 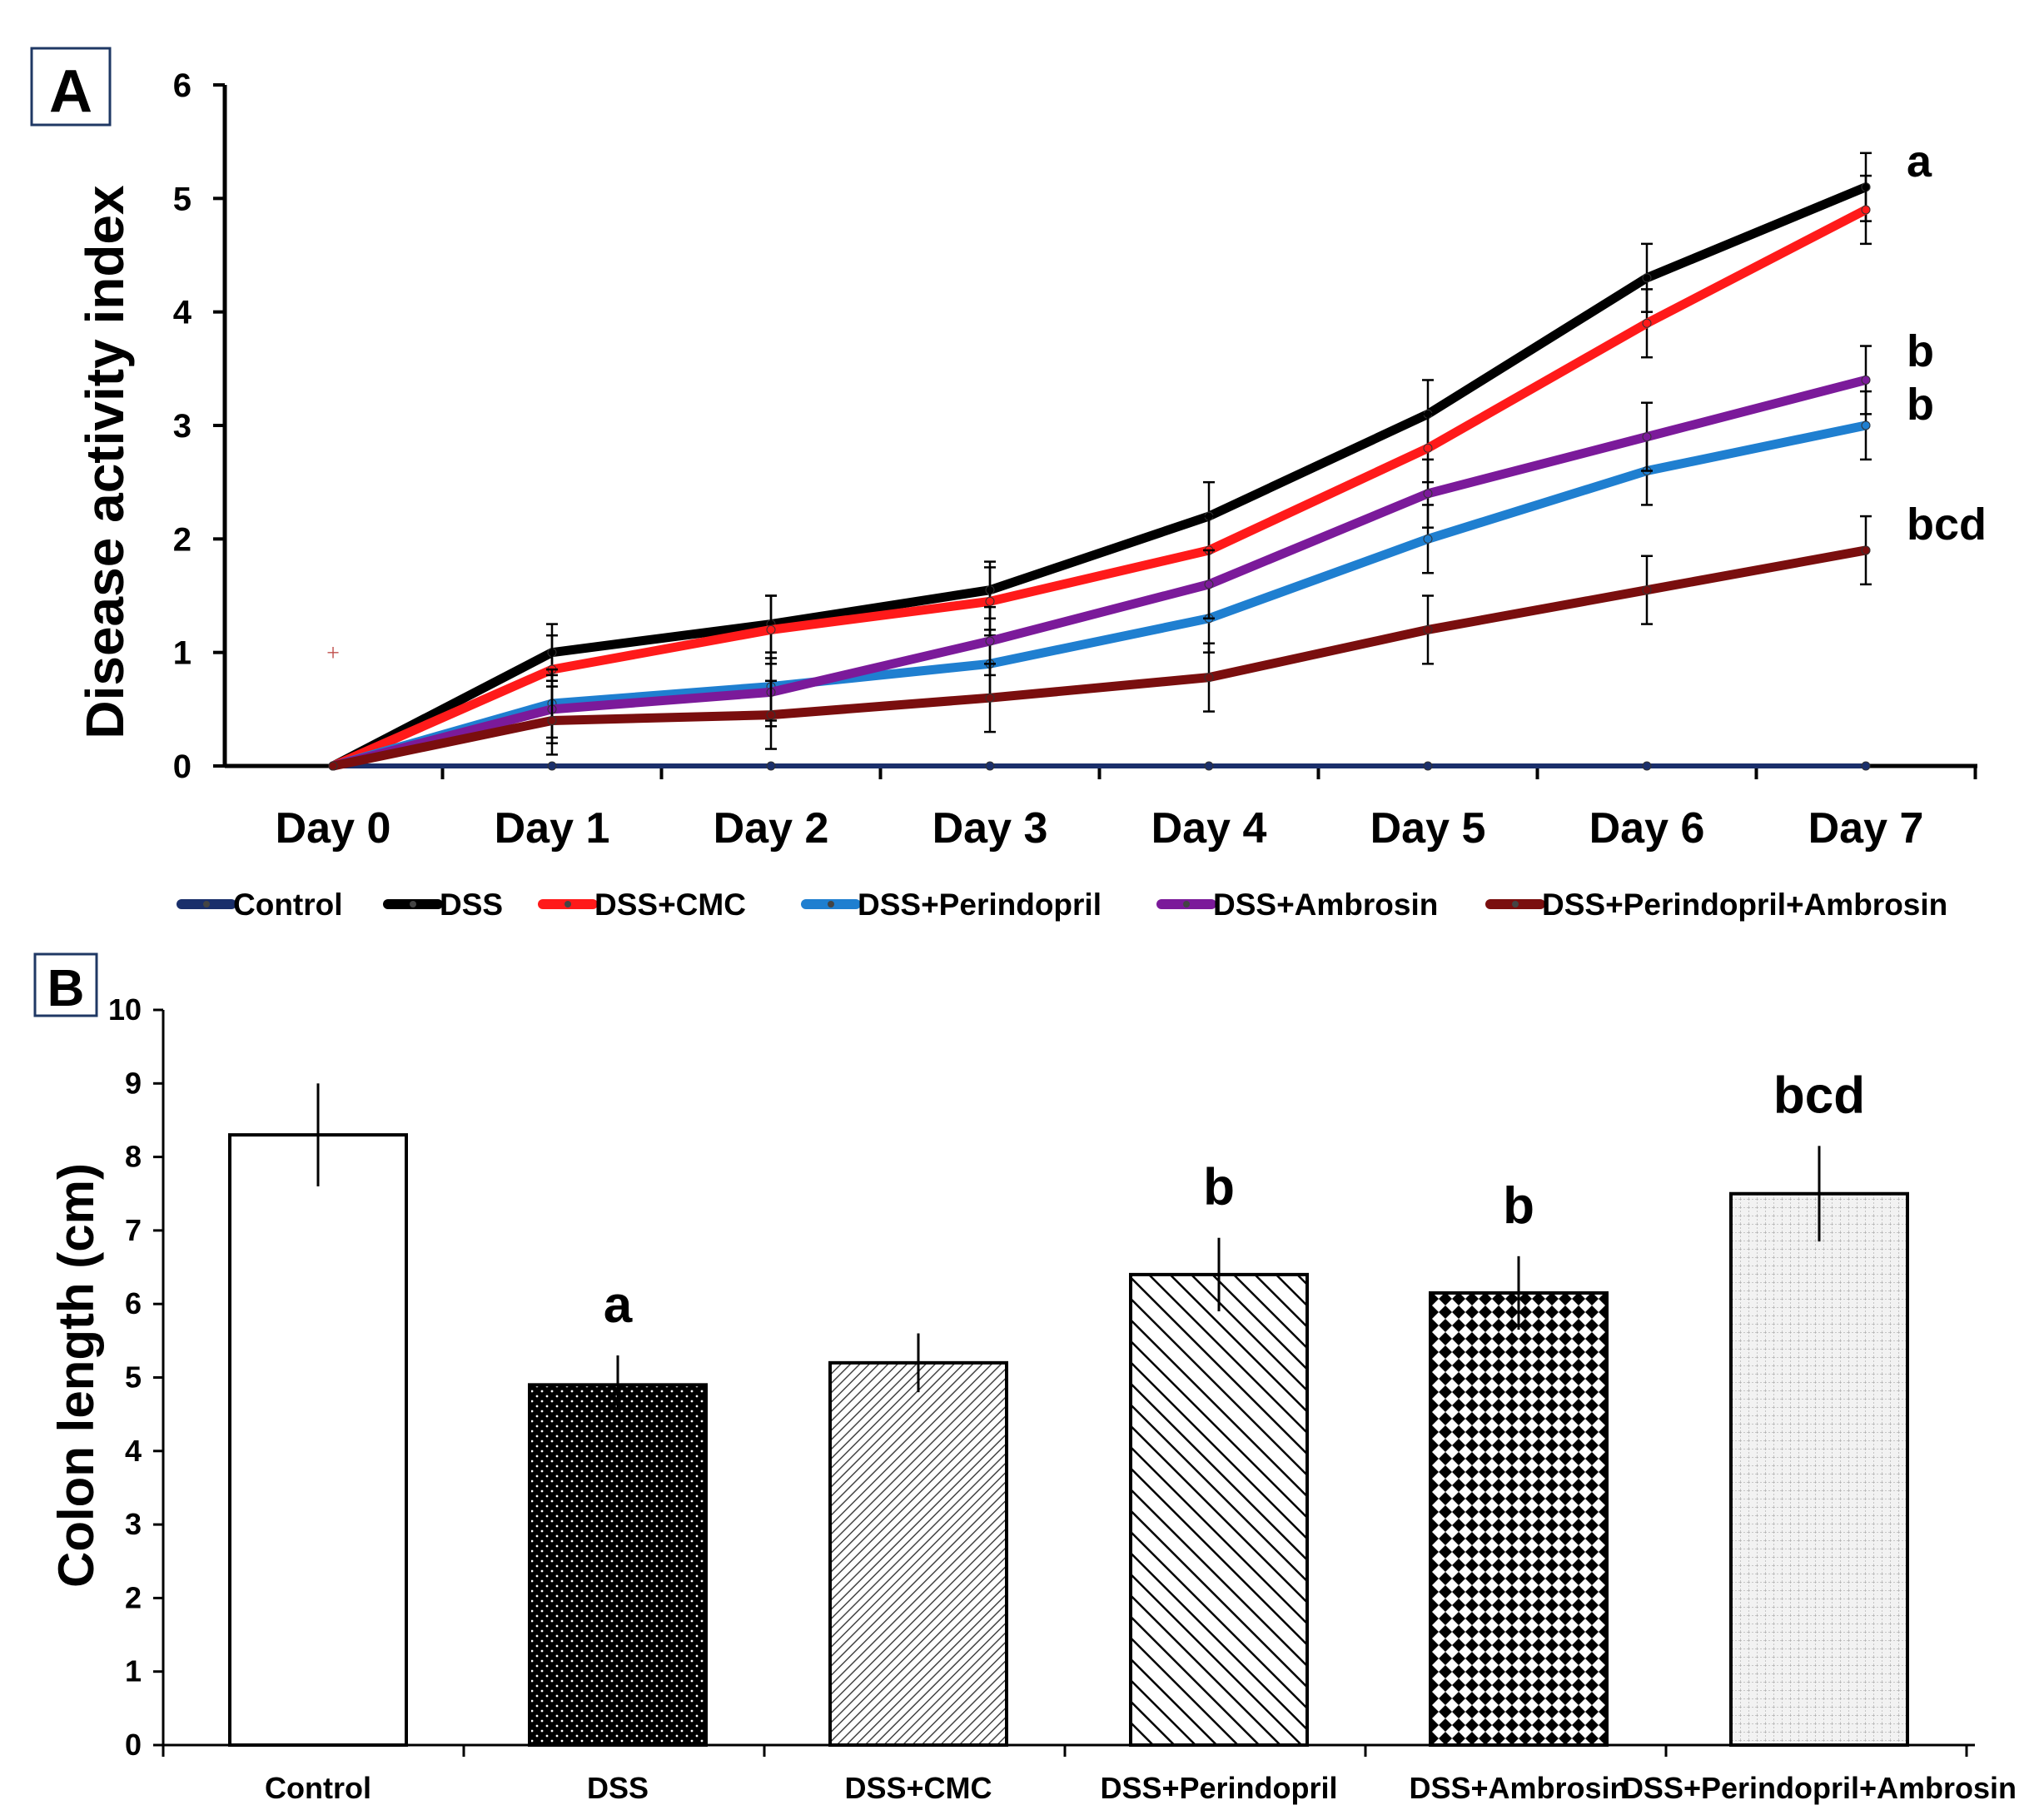 I want to click on panel-b-label: B, so click(x=66, y=988).